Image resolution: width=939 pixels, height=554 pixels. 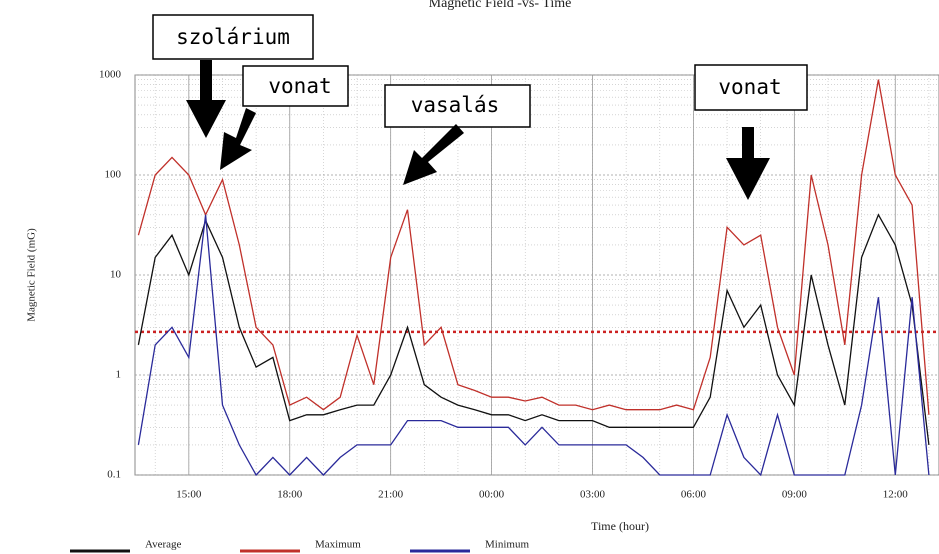 I want to click on y-tick-label: 100, so click(x=113, y=175).